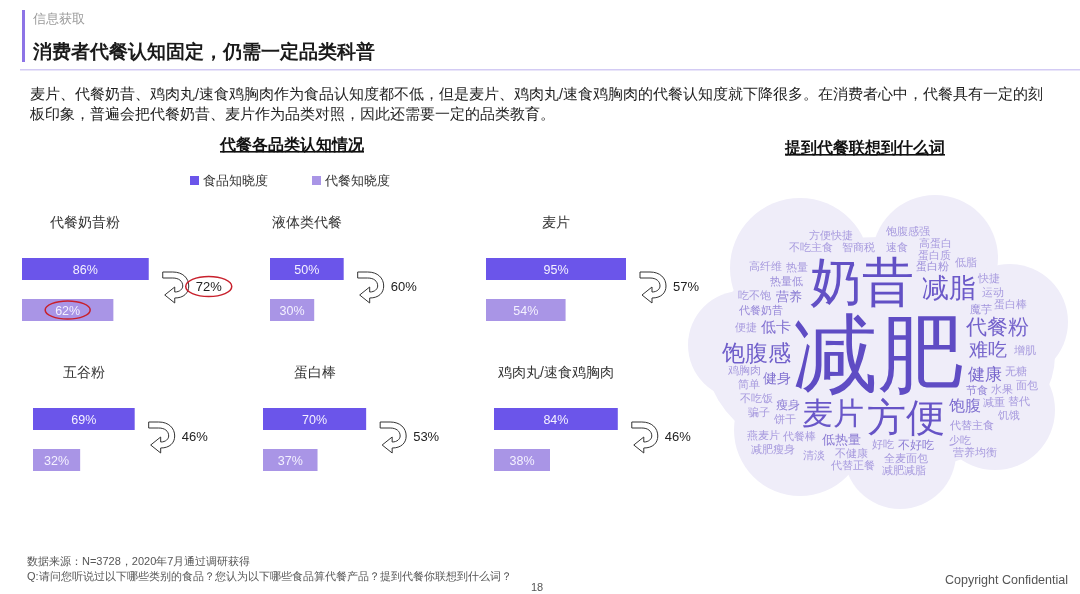 This screenshot has width=1080, height=594. What do you see at coordinates (292, 310) in the screenshot?
I see `data-label: 30%` at bounding box center [292, 310].